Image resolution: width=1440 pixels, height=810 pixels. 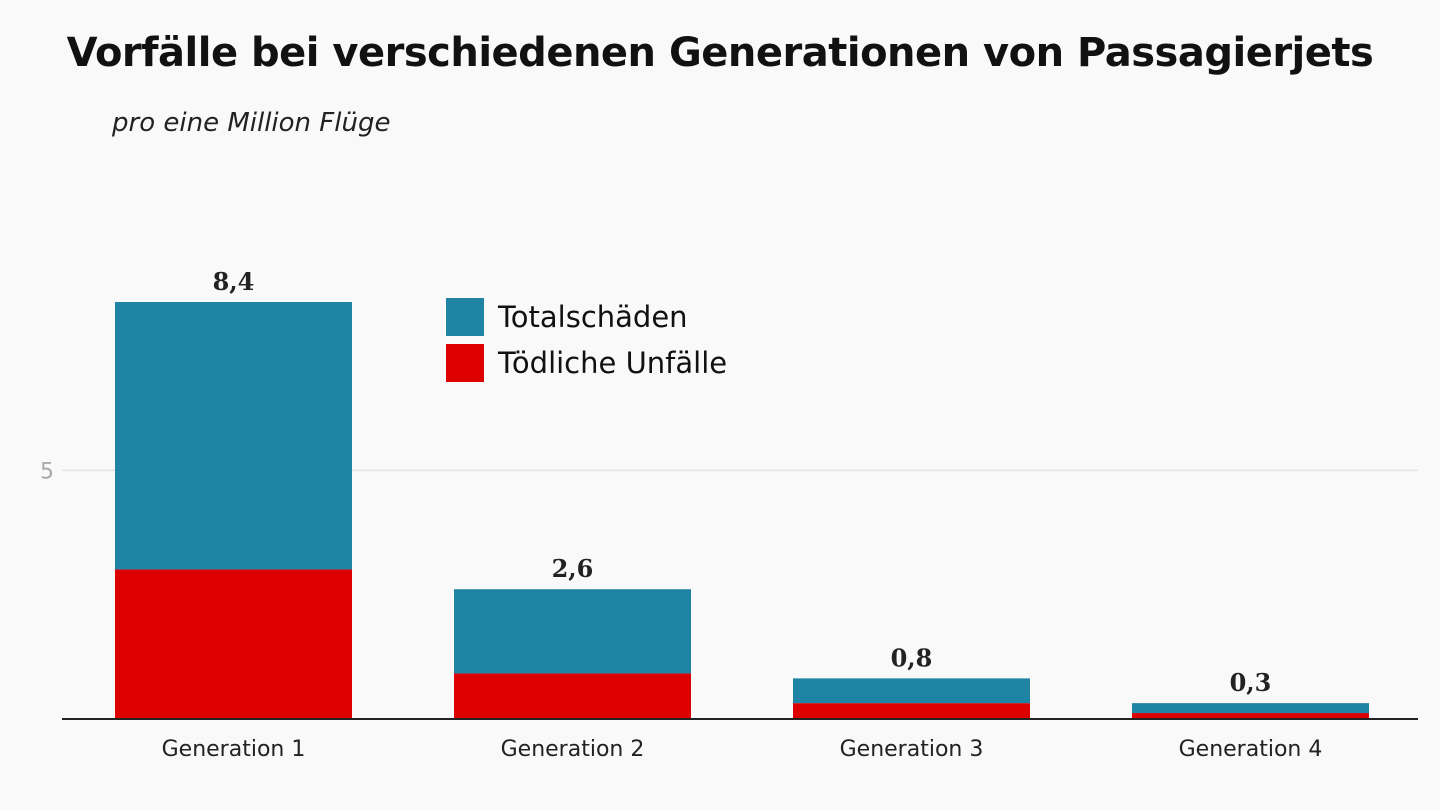 What do you see at coordinates (912, 749) in the screenshot?
I see `x-tick-label-3: Generation 3` at bounding box center [912, 749].